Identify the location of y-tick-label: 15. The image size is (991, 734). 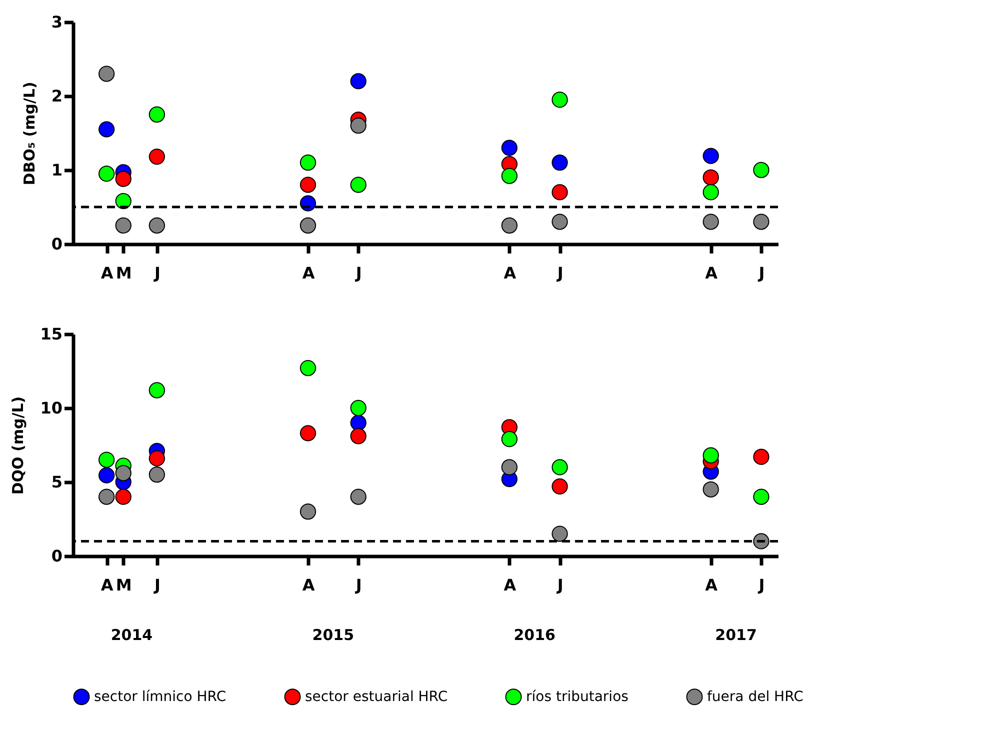
(51, 334).